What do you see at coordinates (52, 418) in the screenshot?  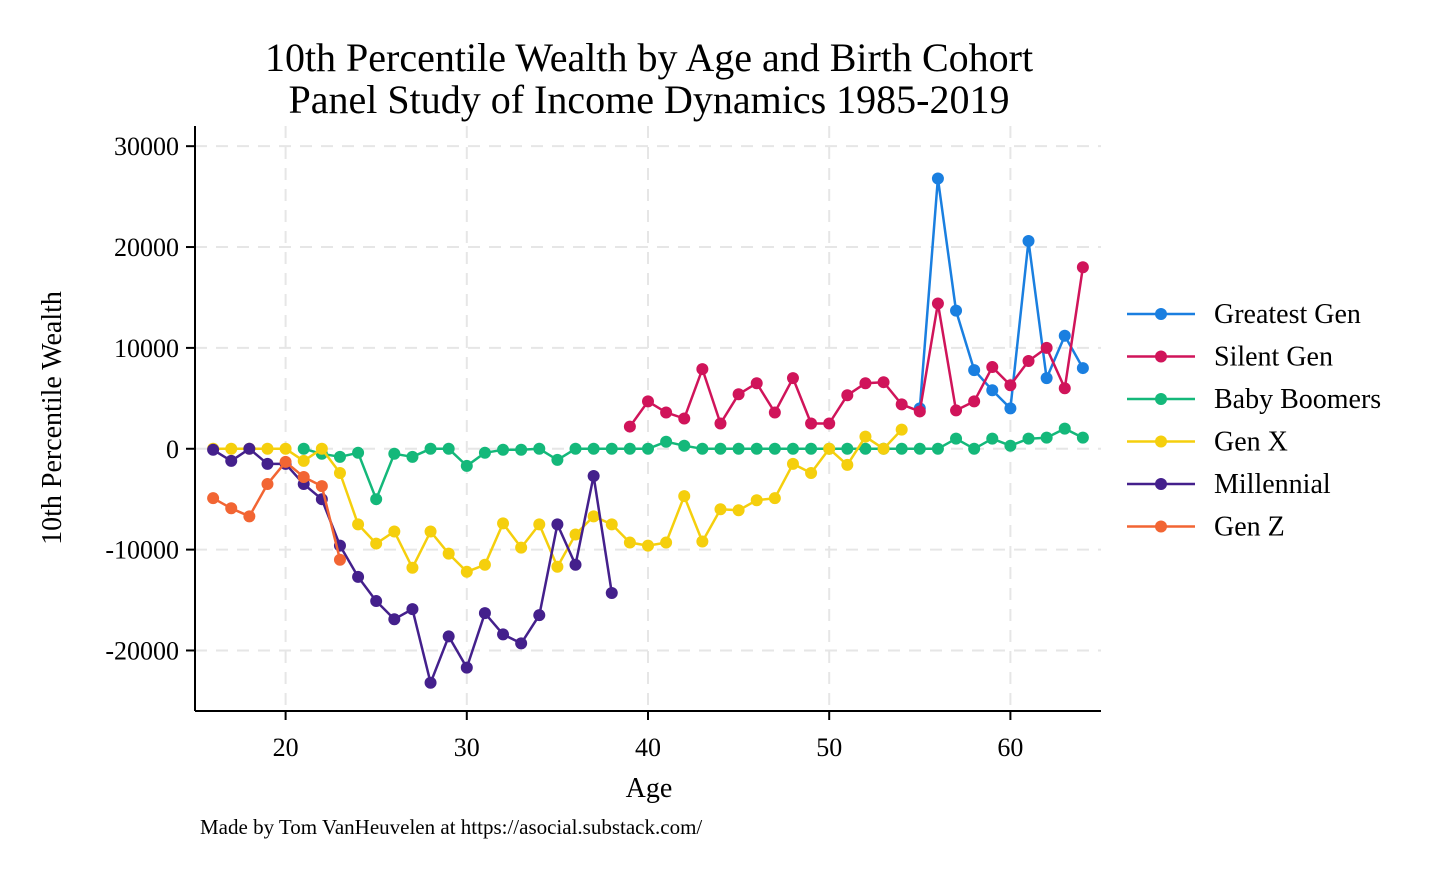 I see `y-axis-title: 10th Percentile Wealth` at bounding box center [52, 418].